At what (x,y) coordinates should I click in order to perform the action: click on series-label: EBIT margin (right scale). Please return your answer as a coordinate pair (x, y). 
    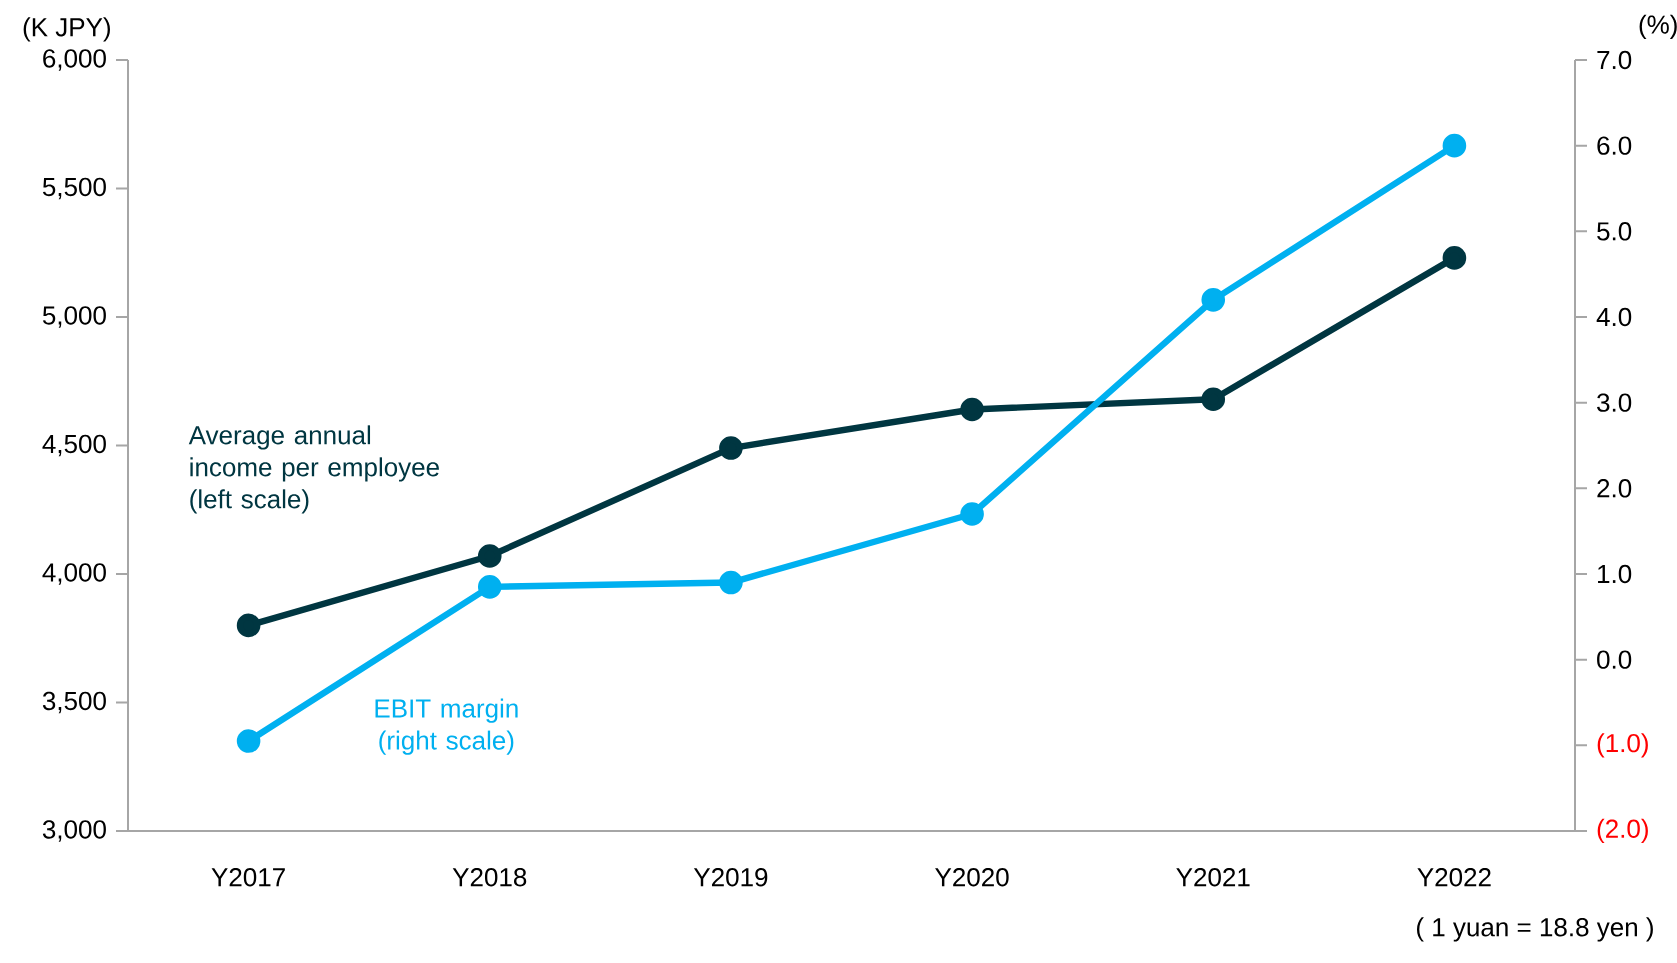
    Looking at the image, I should click on (446, 726).